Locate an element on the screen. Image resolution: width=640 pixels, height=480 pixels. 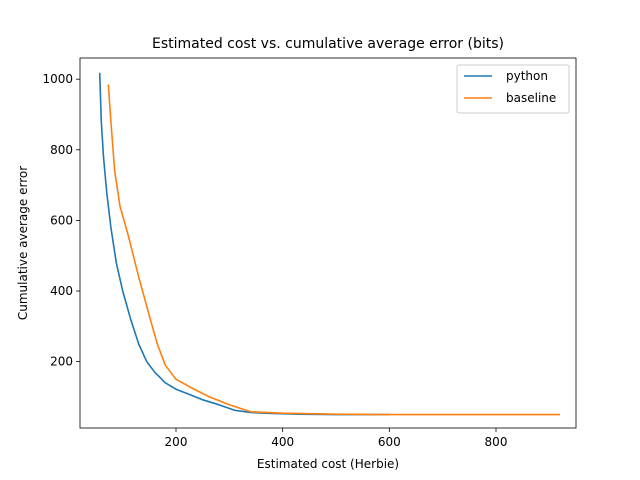
x-tick-label: 400 is located at coordinates (282, 442).